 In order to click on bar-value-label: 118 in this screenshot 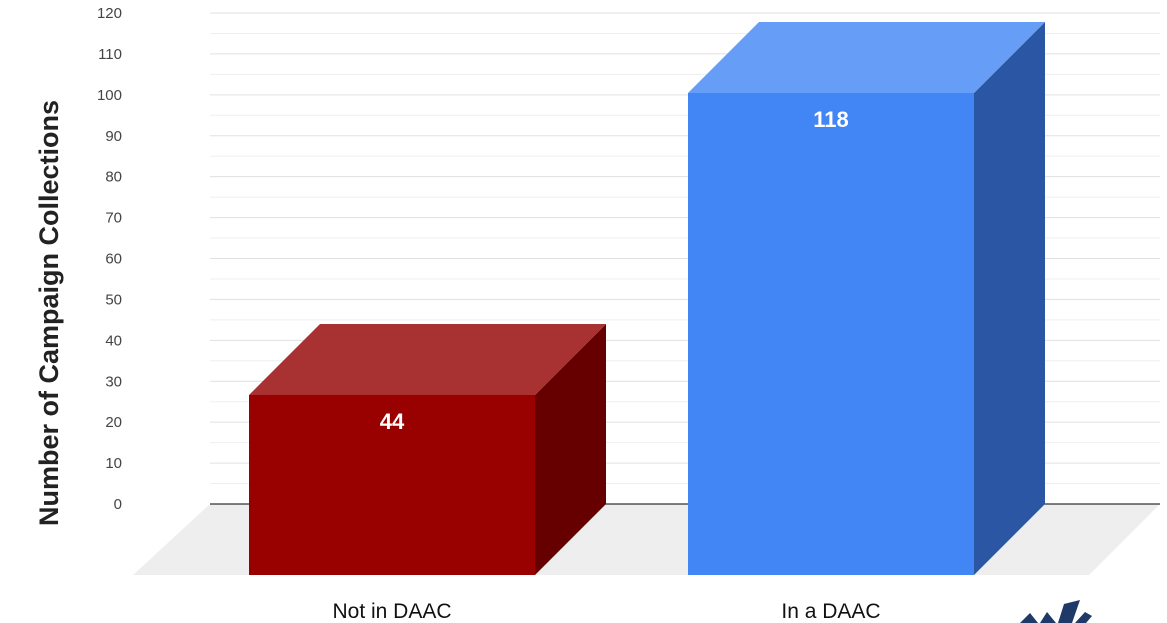, I will do `click(831, 119)`.